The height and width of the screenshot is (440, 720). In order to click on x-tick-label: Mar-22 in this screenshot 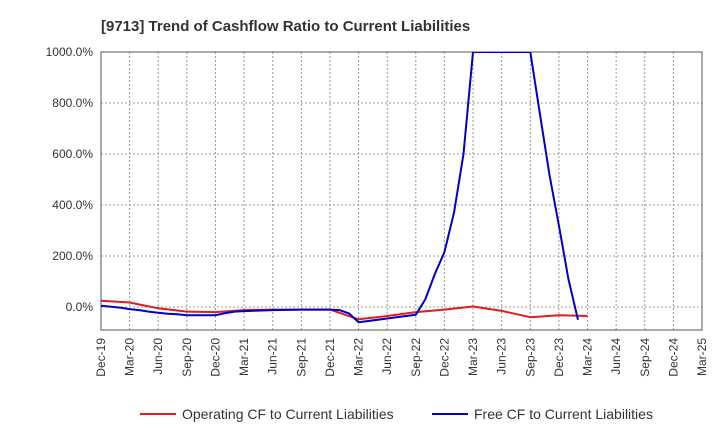, I will do `click(359, 357)`.